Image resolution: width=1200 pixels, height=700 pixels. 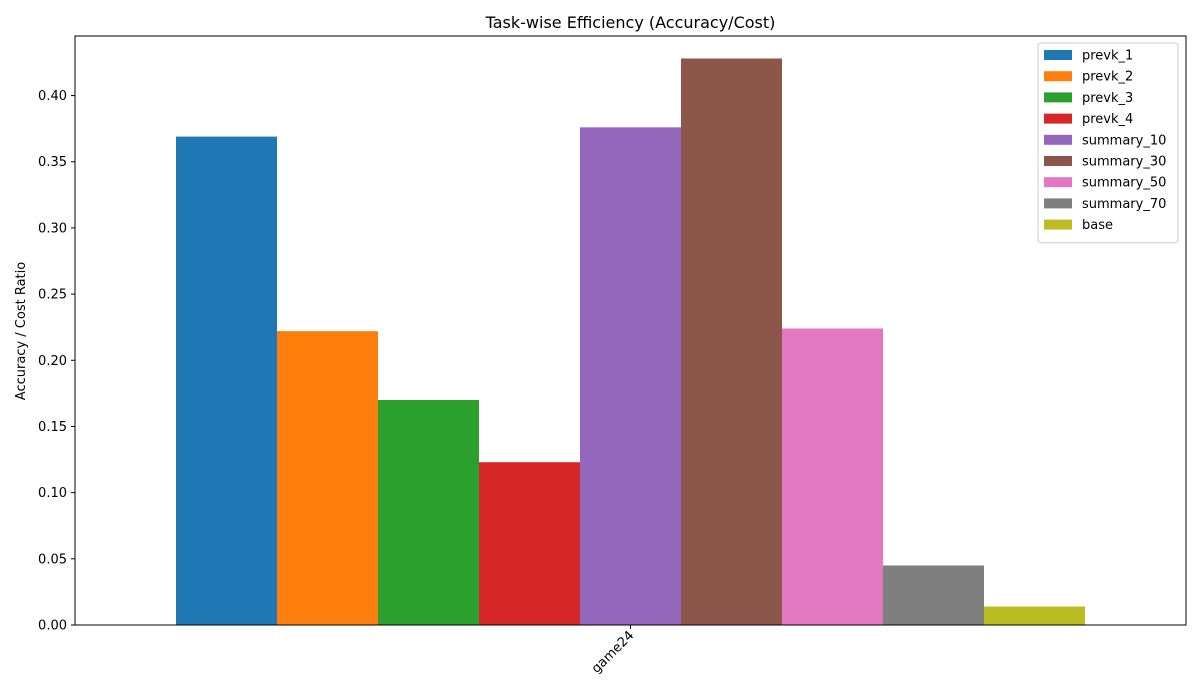 I want to click on y-tick-label: 0.05, so click(x=52, y=559).